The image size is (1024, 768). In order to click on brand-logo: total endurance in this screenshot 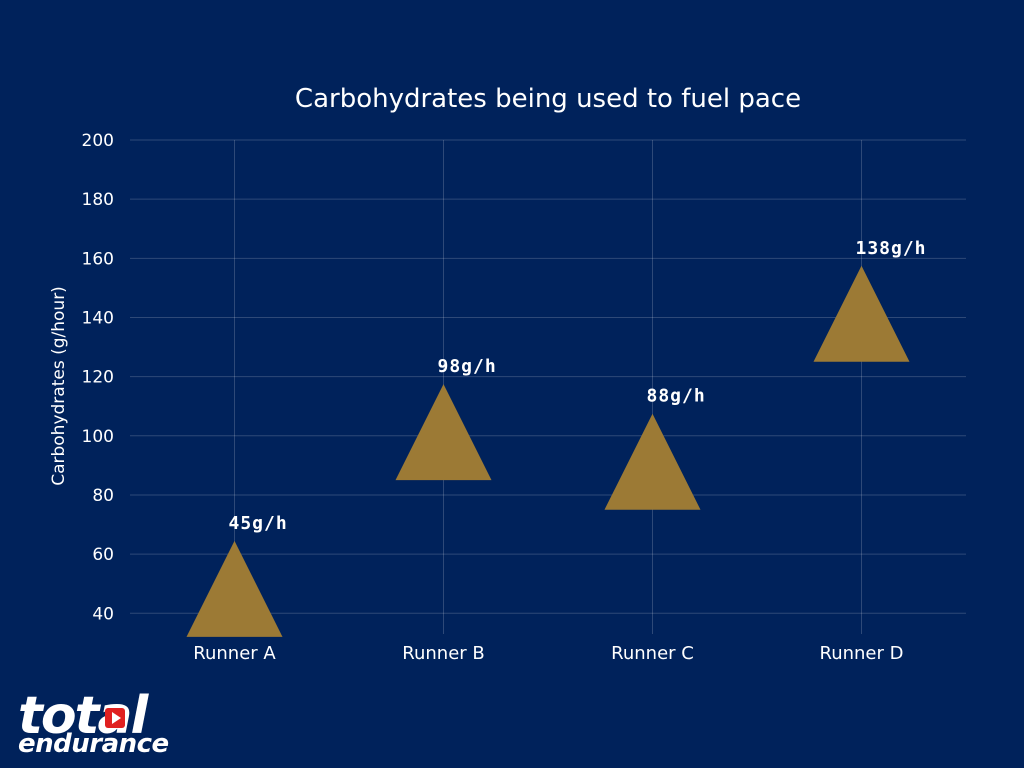, I will do `click(113, 726)`.